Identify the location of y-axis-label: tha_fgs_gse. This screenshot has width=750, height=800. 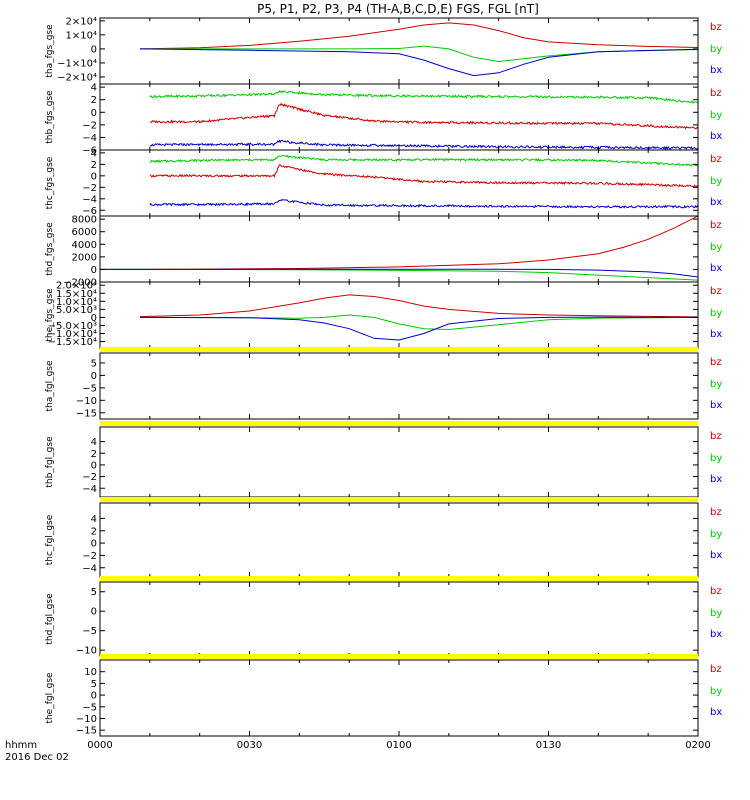
(50, 51).